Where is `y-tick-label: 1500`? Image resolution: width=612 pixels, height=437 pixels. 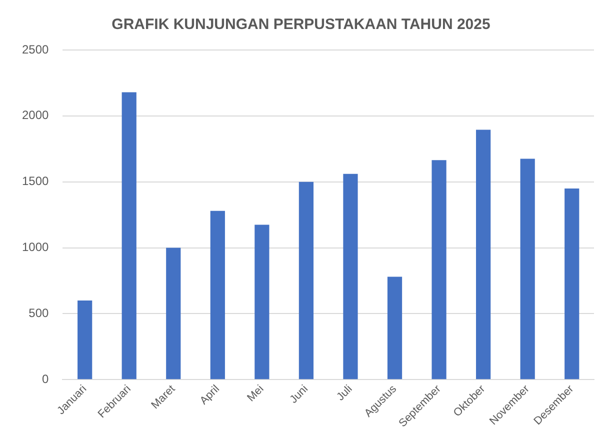
y-tick-label: 1500 is located at coordinates (36, 181).